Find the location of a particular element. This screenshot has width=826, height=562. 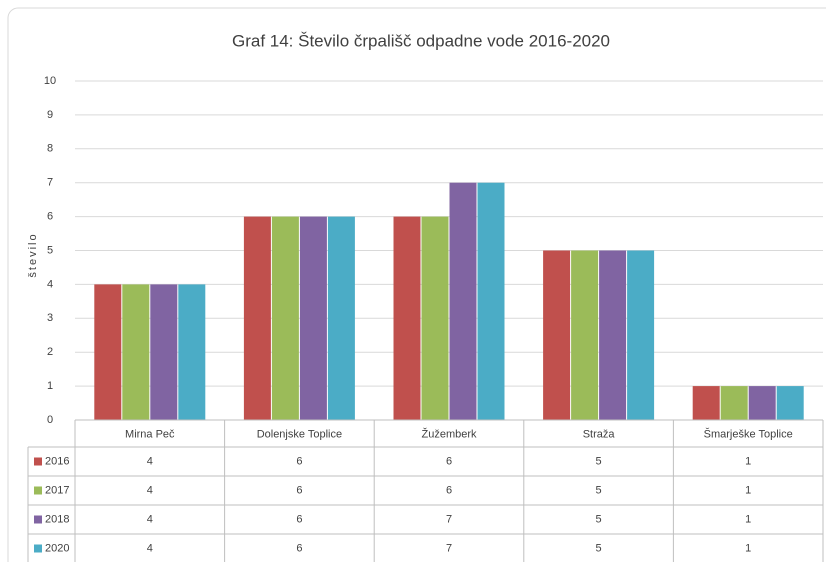

x-tick-label: Žužemberk is located at coordinates (449, 433).